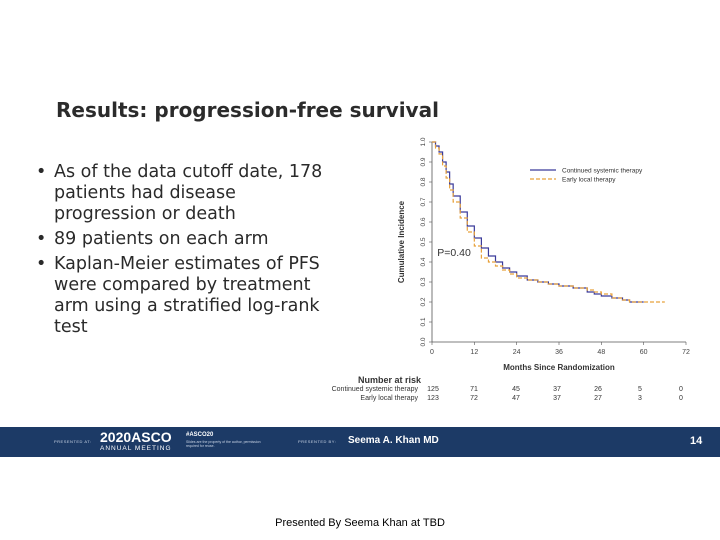 The width and height of the screenshot is (720, 540). Describe the element at coordinates (73, 441) in the screenshot. I see `presented-at-label: PRESENTED AT:` at that location.